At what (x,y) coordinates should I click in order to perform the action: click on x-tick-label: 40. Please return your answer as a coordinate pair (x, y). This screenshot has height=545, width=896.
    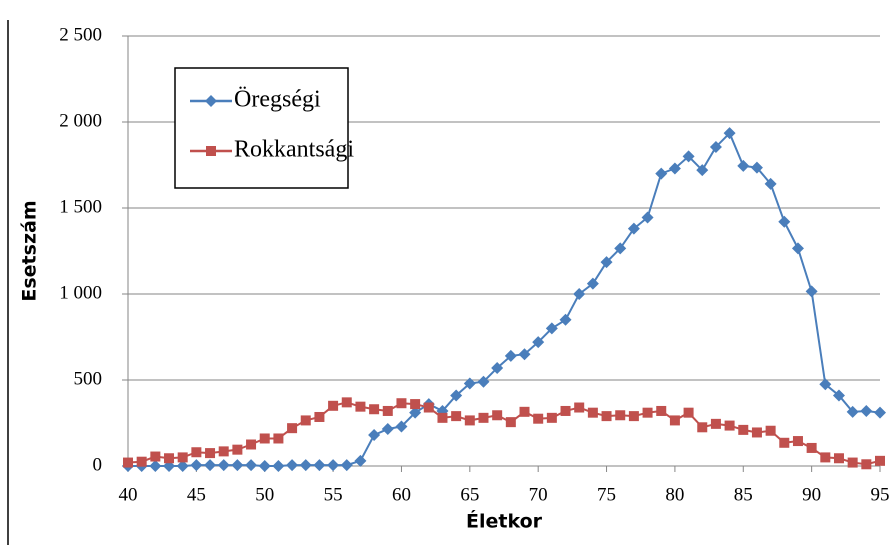
    Looking at the image, I should click on (128, 494).